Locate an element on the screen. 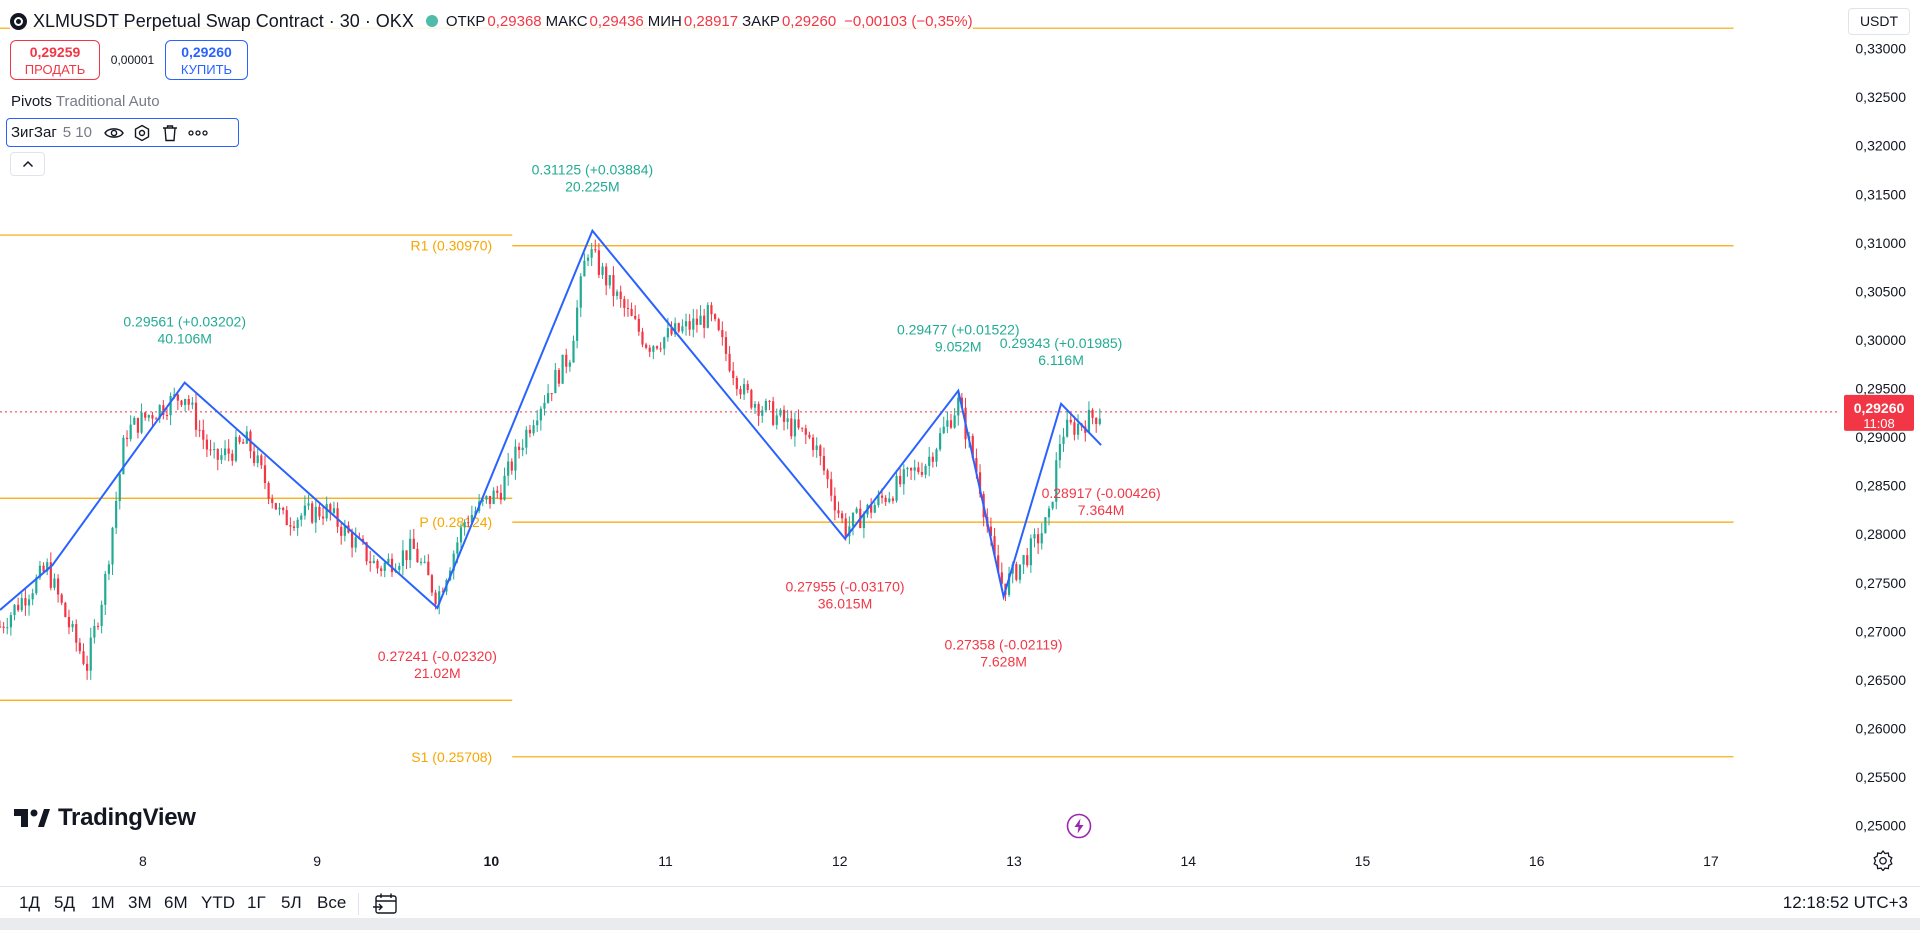 This screenshot has height=930, width=1920. sell-price: 0,29259 is located at coordinates (55, 51).